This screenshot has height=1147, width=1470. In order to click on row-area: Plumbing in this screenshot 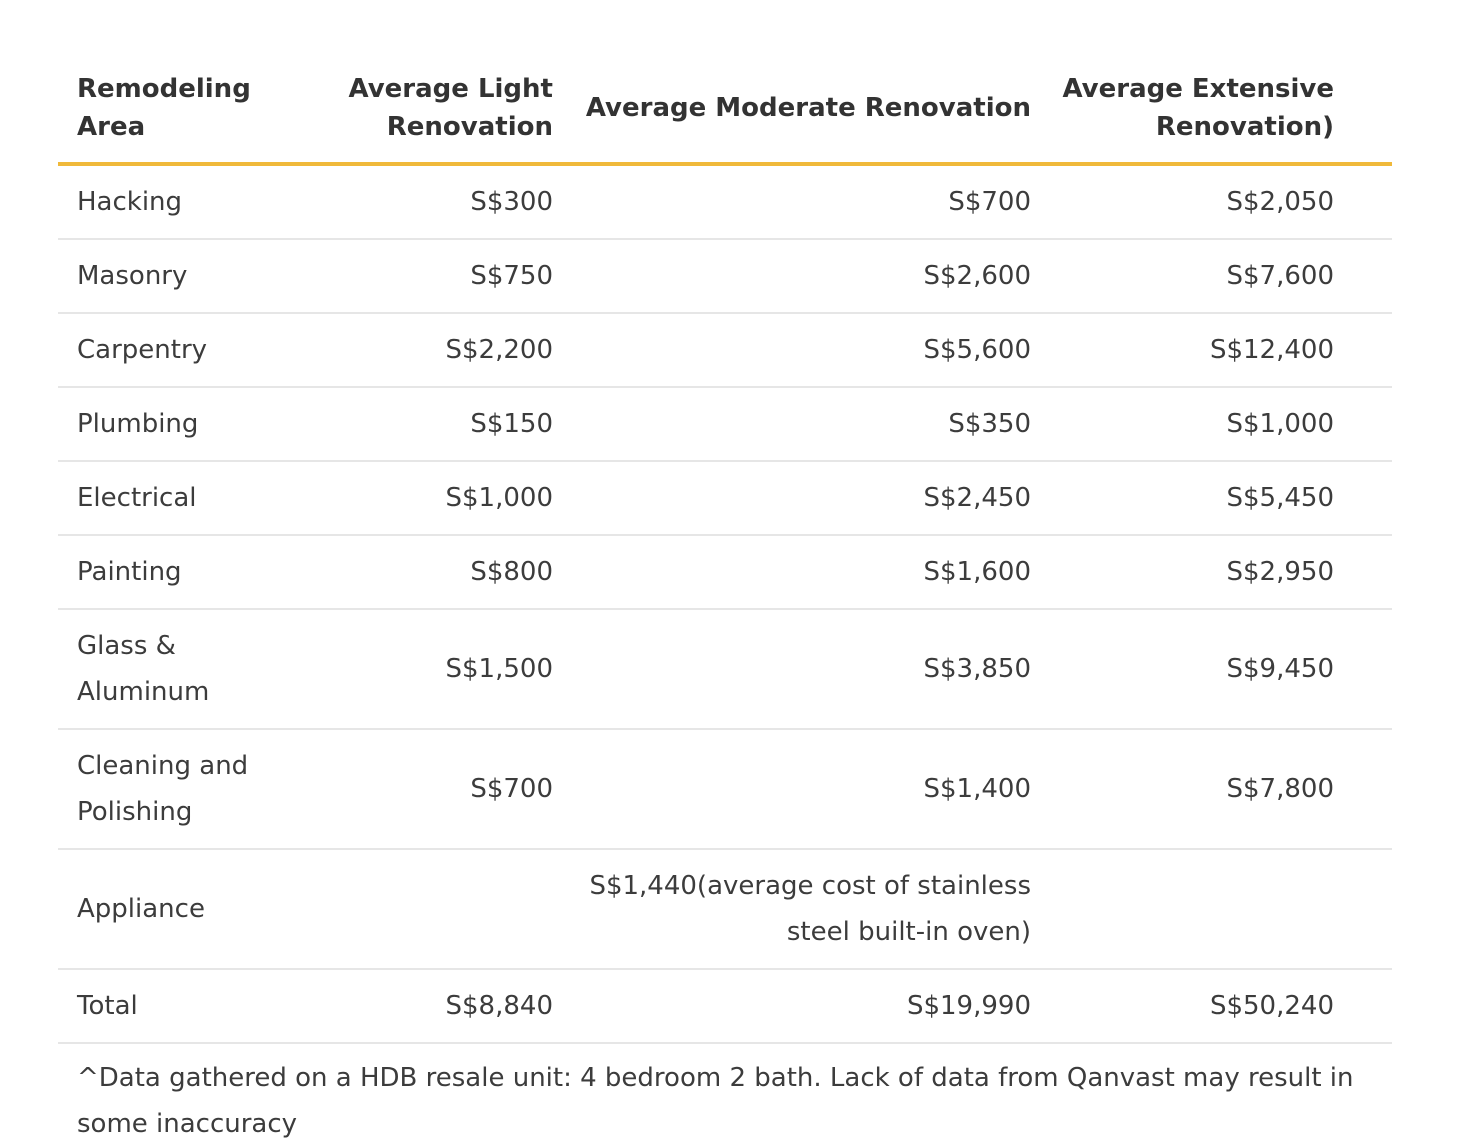, I will do `click(168, 424)`.